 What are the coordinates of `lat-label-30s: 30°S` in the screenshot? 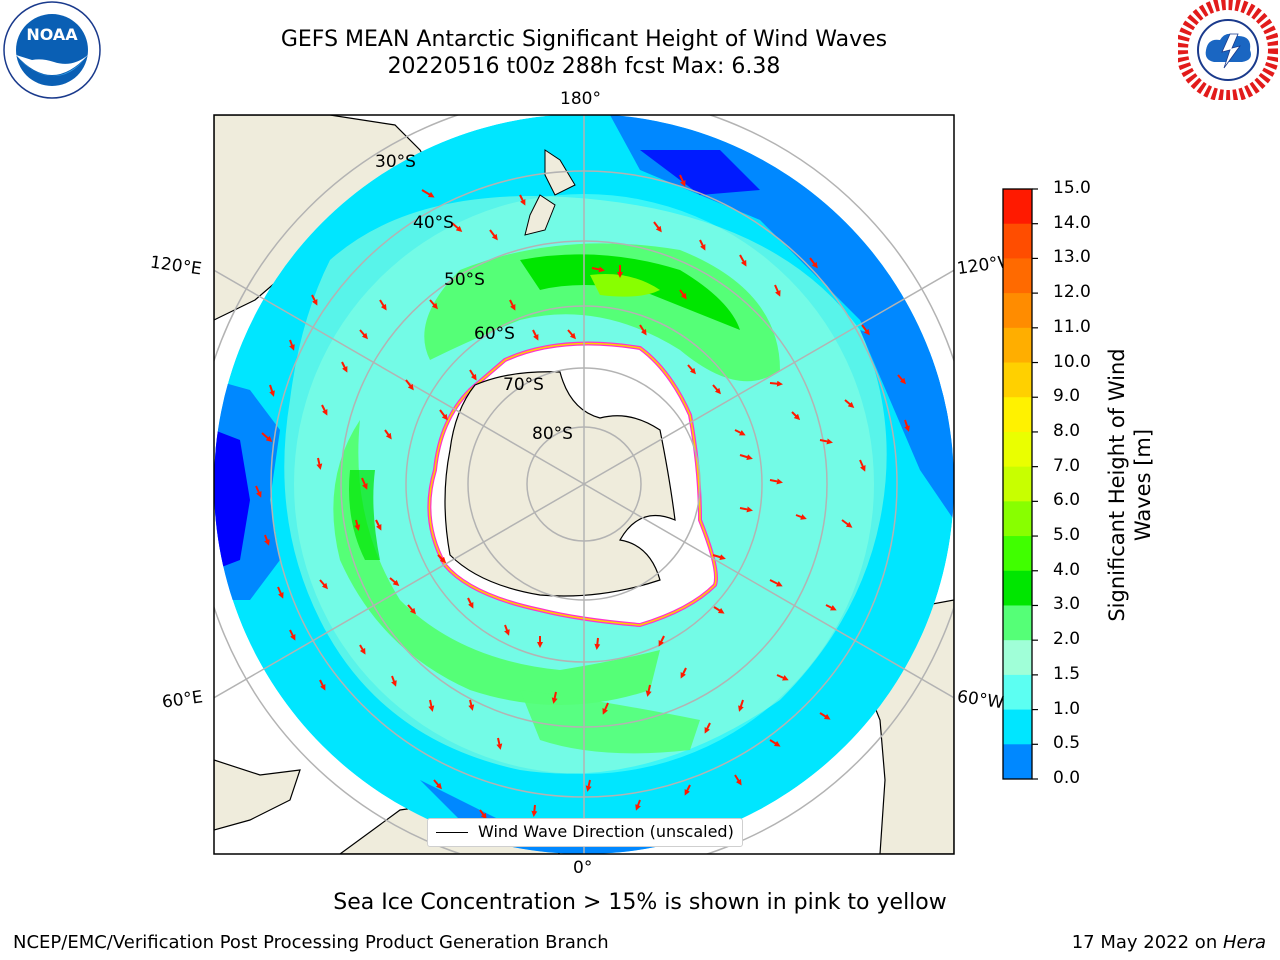 It's located at (395, 162).